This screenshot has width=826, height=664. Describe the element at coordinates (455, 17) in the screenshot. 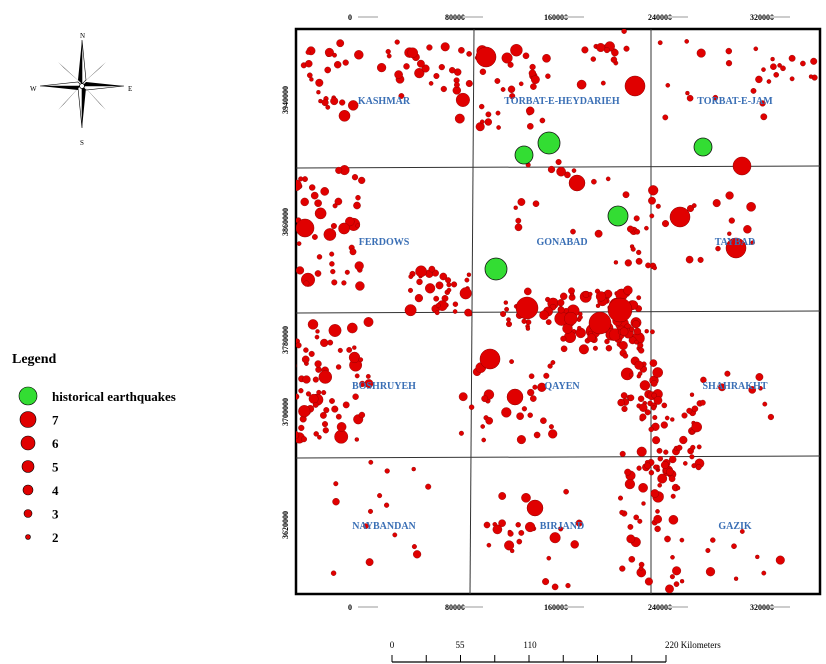

I see `top-x-tick: 80000` at that location.